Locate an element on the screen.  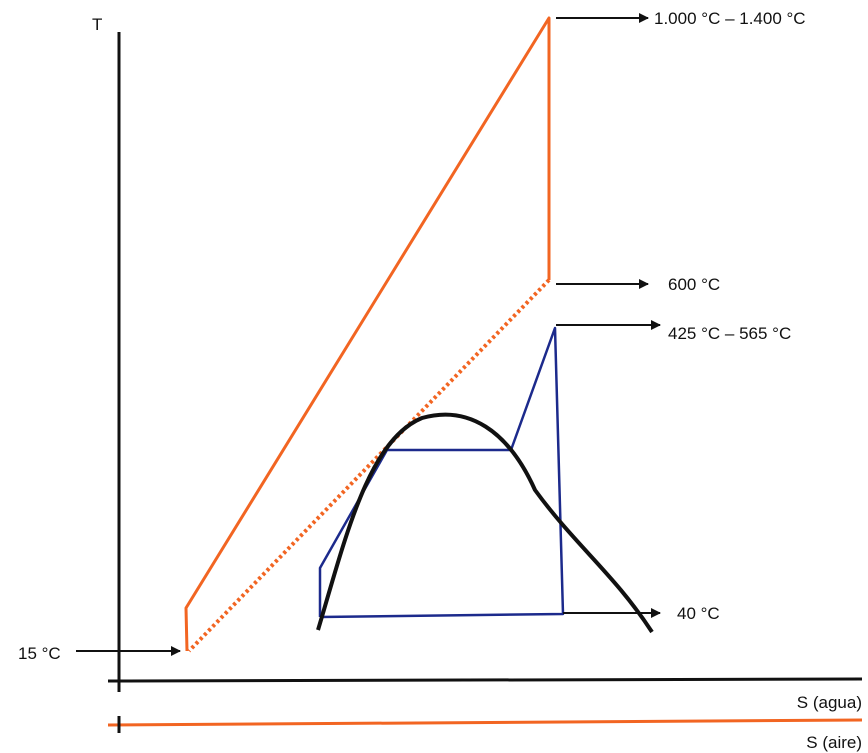
s-air-axis-label: S (aire) is located at coordinates (834, 742).